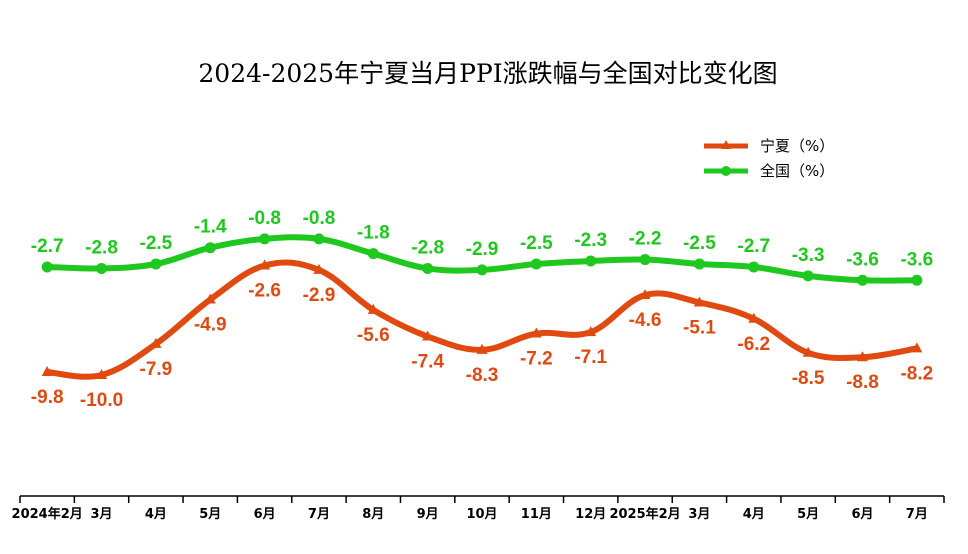 Image resolution: width=968 pixels, height=554 pixels. What do you see at coordinates (210, 227) in the screenshot?
I see `data-label-national: -1.4` at bounding box center [210, 227].